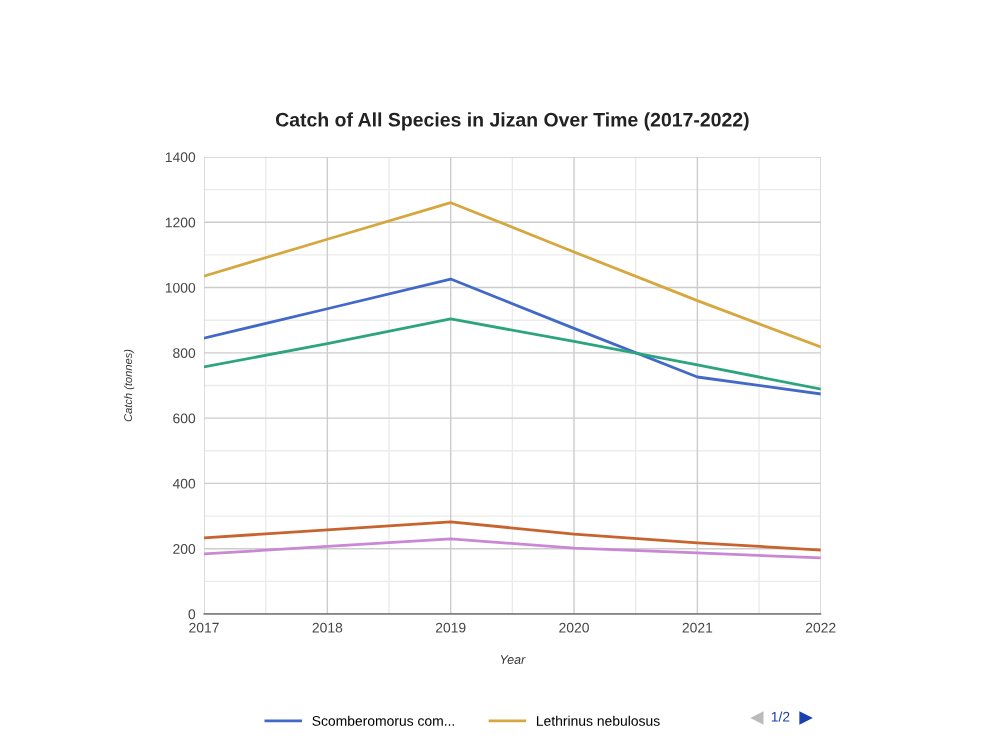 The height and width of the screenshot is (751, 1007). I want to click on chart-title: Catch of All Species in Jizan Over Time (2017-2022), so click(512, 121).